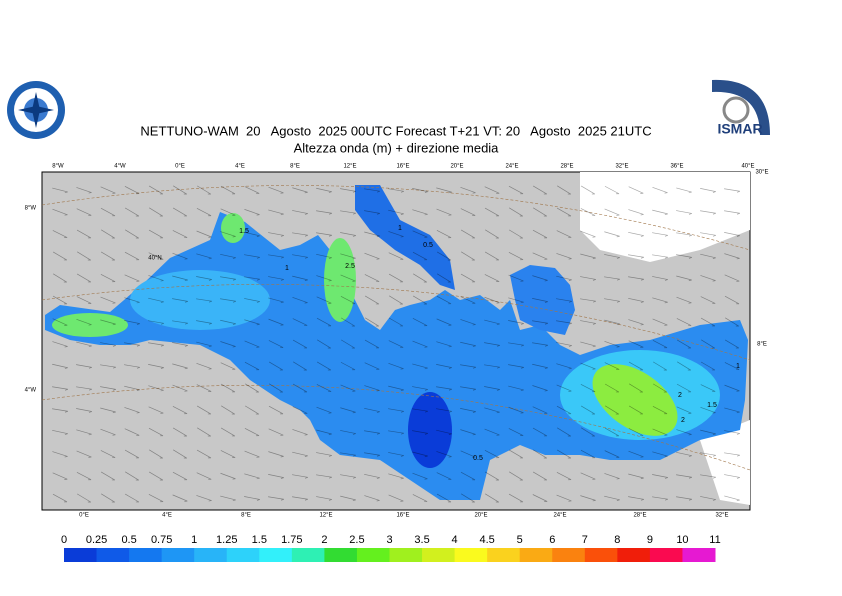 This screenshot has width=842, height=596. I want to click on contour-label: 1.5, so click(712, 405).